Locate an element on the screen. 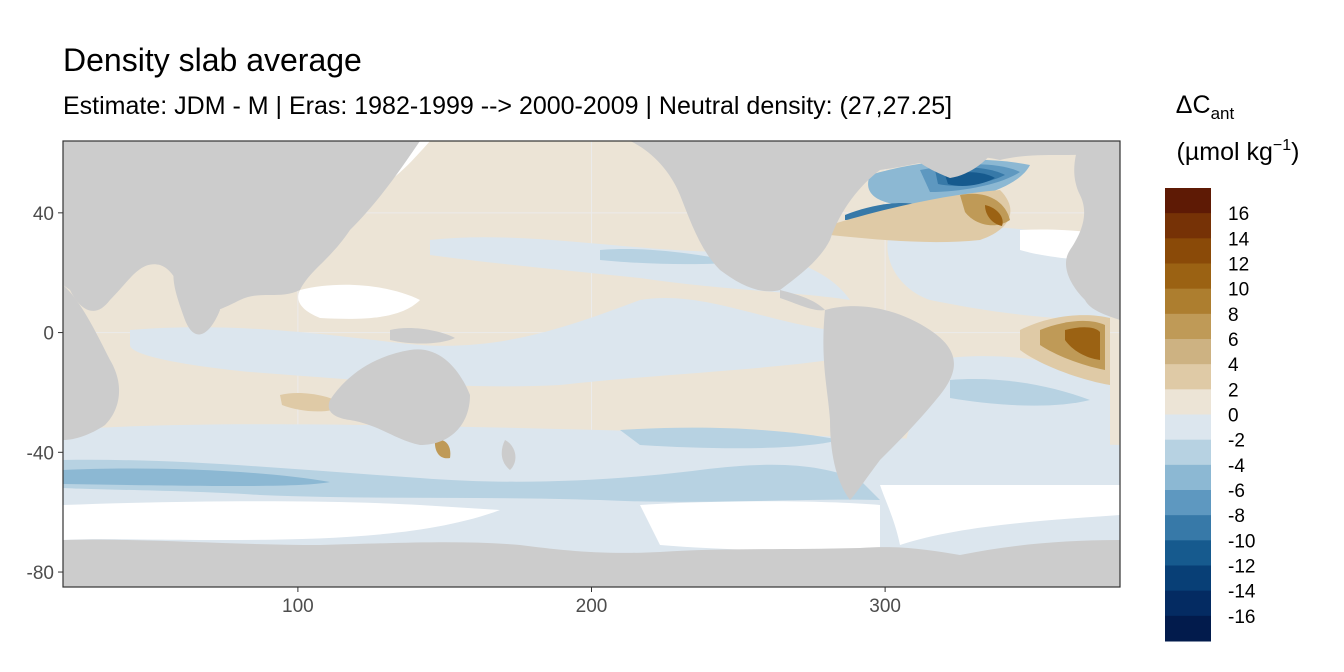  x-axis: 100 200 300 is located at coordinates (591, 602).